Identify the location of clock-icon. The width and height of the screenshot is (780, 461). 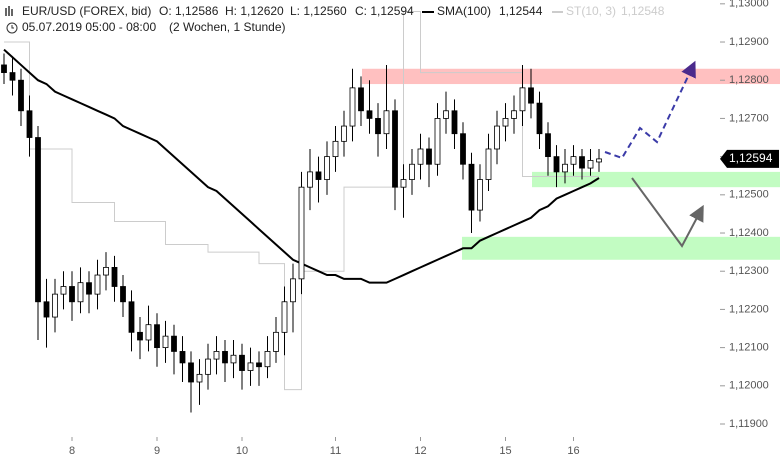
(12, 28).